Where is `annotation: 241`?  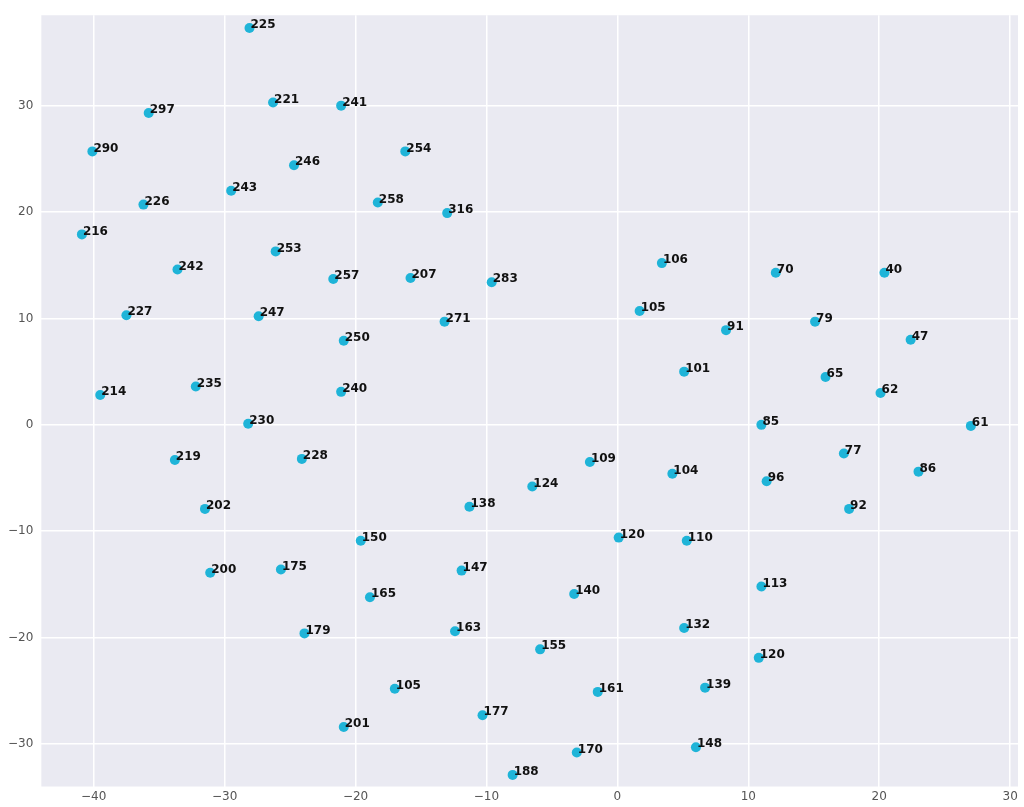
annotation: 241 is located at coordinates (355, 101).